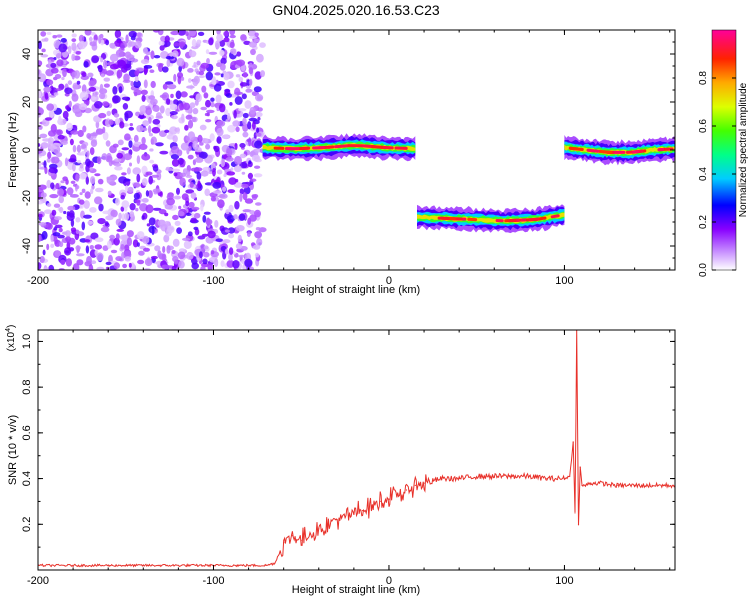  What do you see at coordinates (703, 78) in the screenshot?
I see `colorbar-tick-label: 0.8` at bounding box center [703, 78].